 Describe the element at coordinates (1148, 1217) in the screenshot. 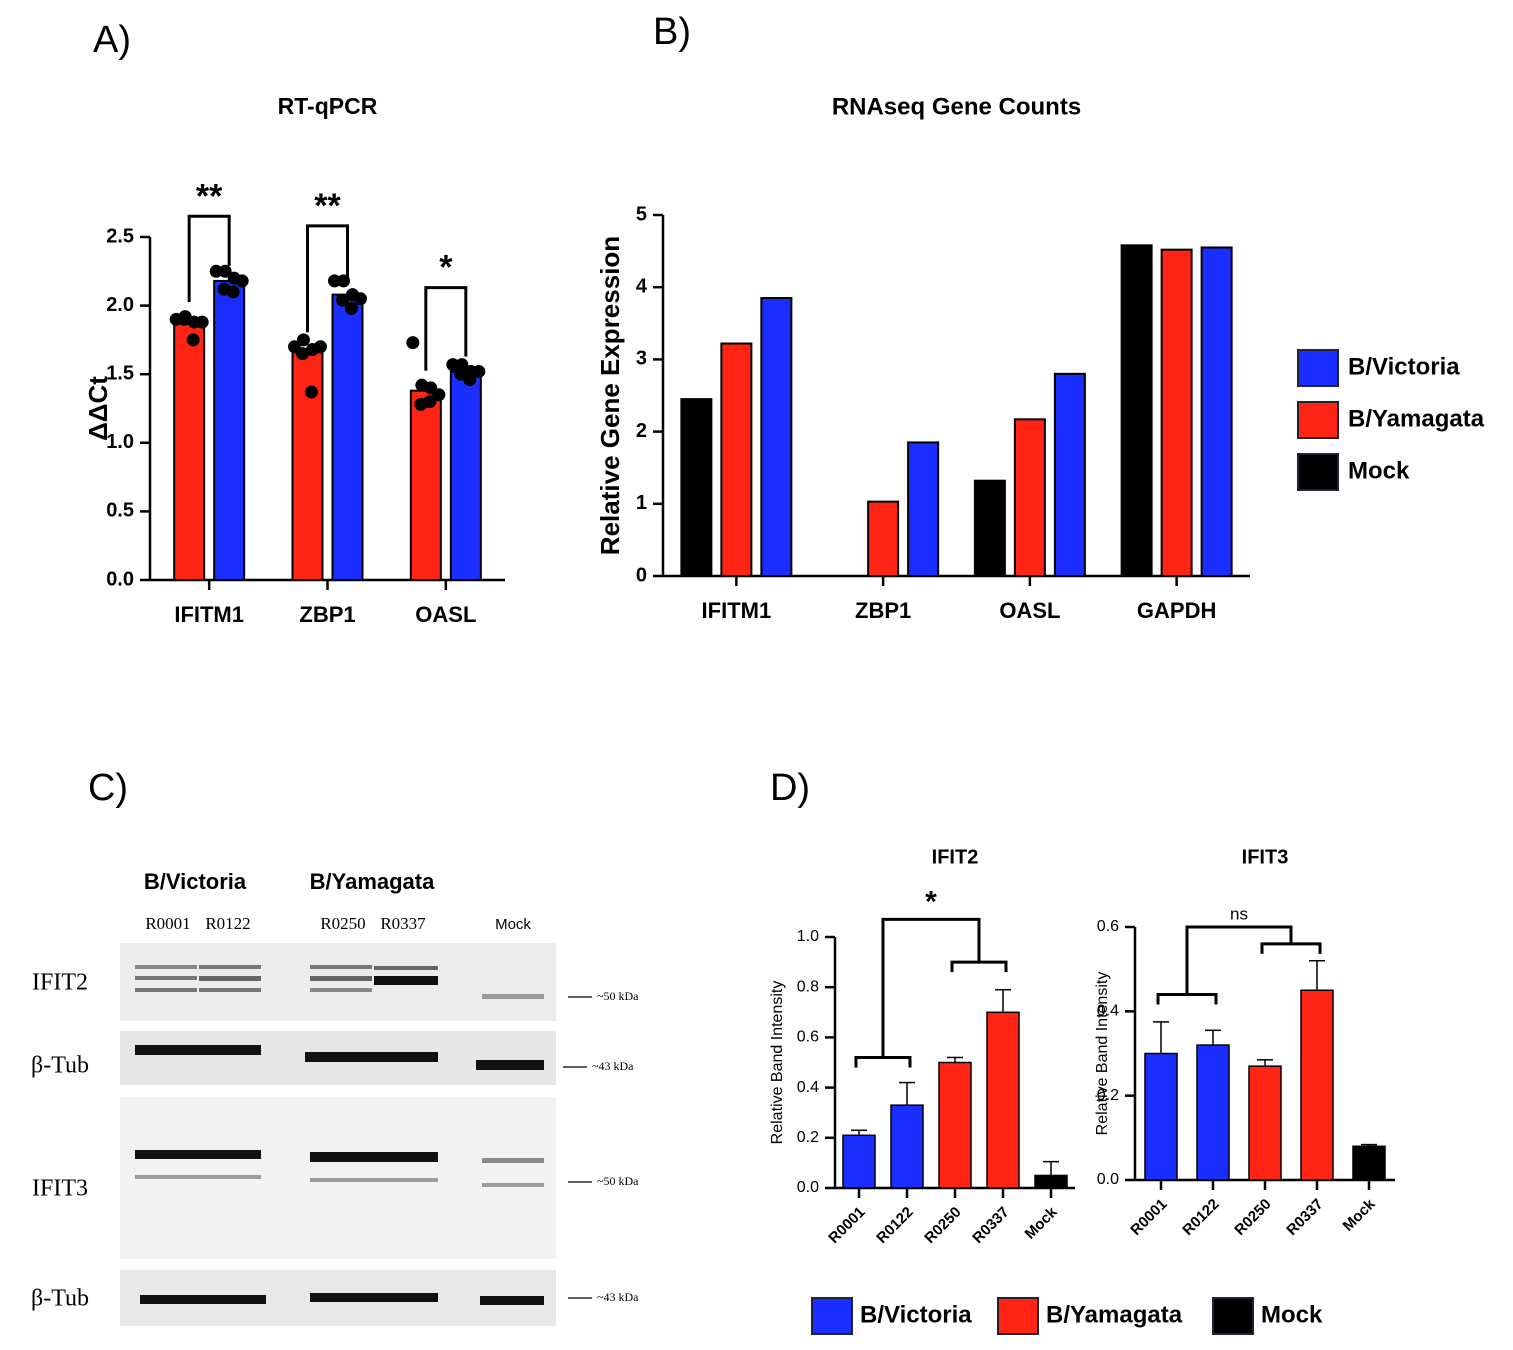

I see `x-tick-label: R0001` at that location.